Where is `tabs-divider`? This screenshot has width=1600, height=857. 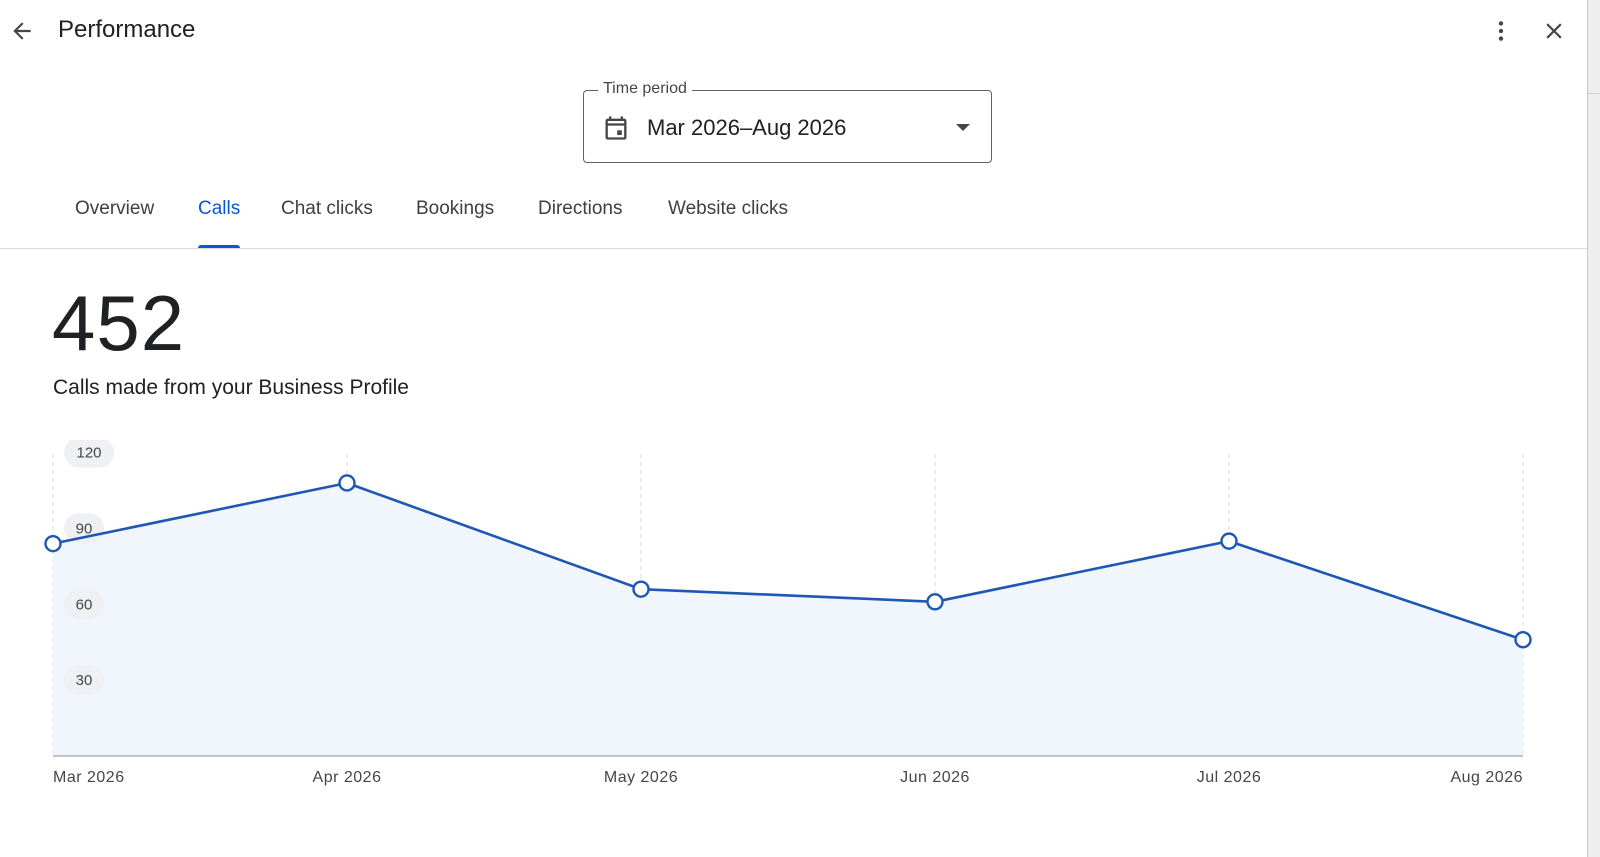 tabs-divider is located at coordinates (793, 248).